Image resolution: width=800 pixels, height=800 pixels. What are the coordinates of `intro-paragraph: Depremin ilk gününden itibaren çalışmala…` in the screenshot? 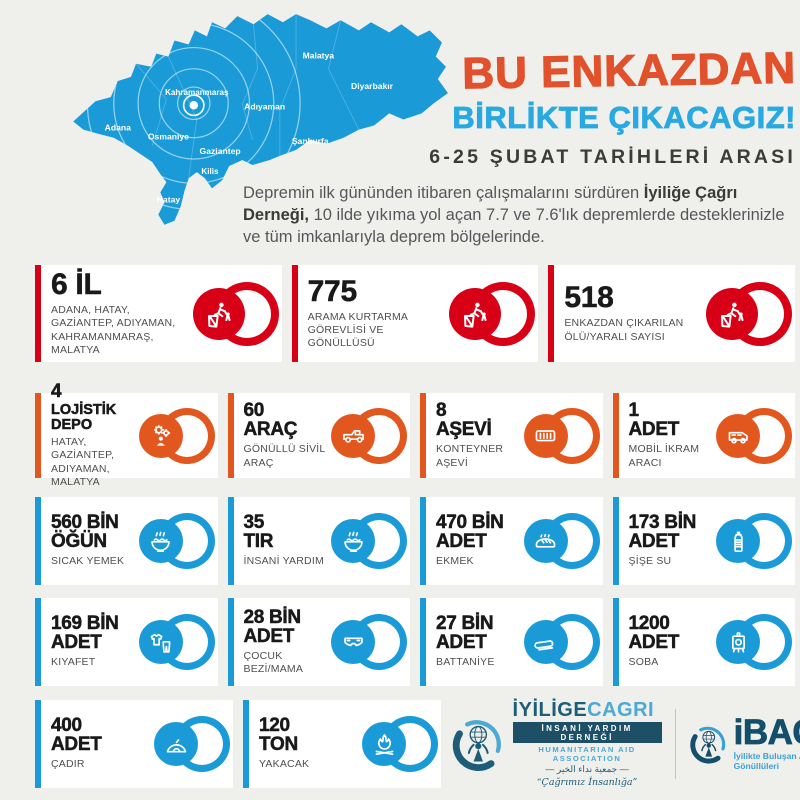 It's located at (521, 215).